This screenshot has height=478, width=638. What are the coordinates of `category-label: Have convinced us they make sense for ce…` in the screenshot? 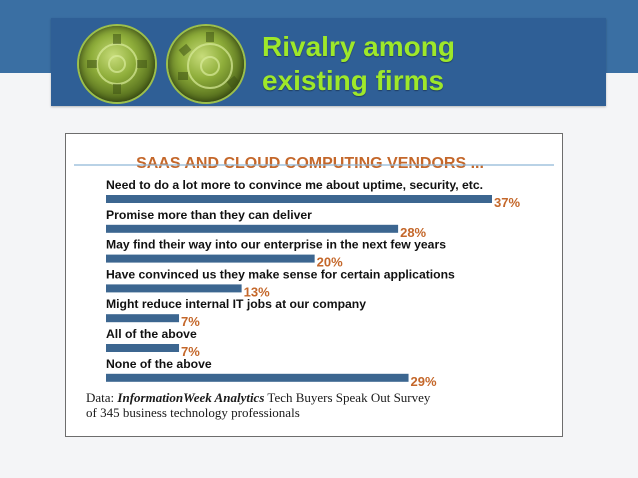 It's located at (280, 274).